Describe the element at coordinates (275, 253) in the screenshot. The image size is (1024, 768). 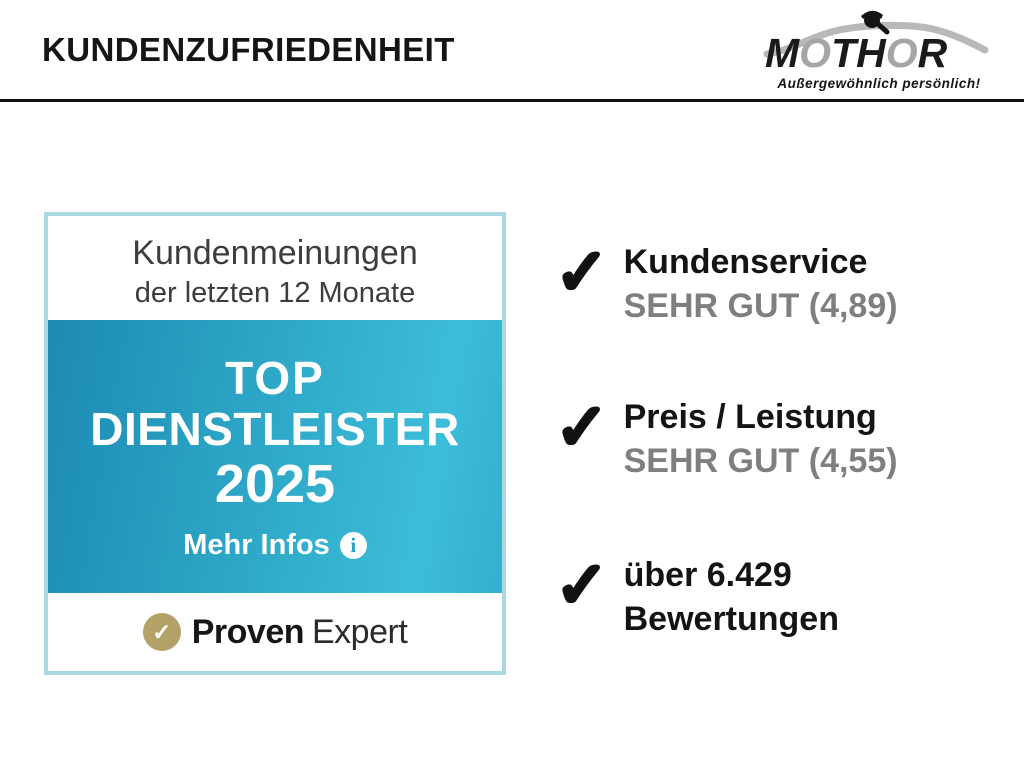
I see `badge-heading-line1: Kundenmeinungen` at that location.